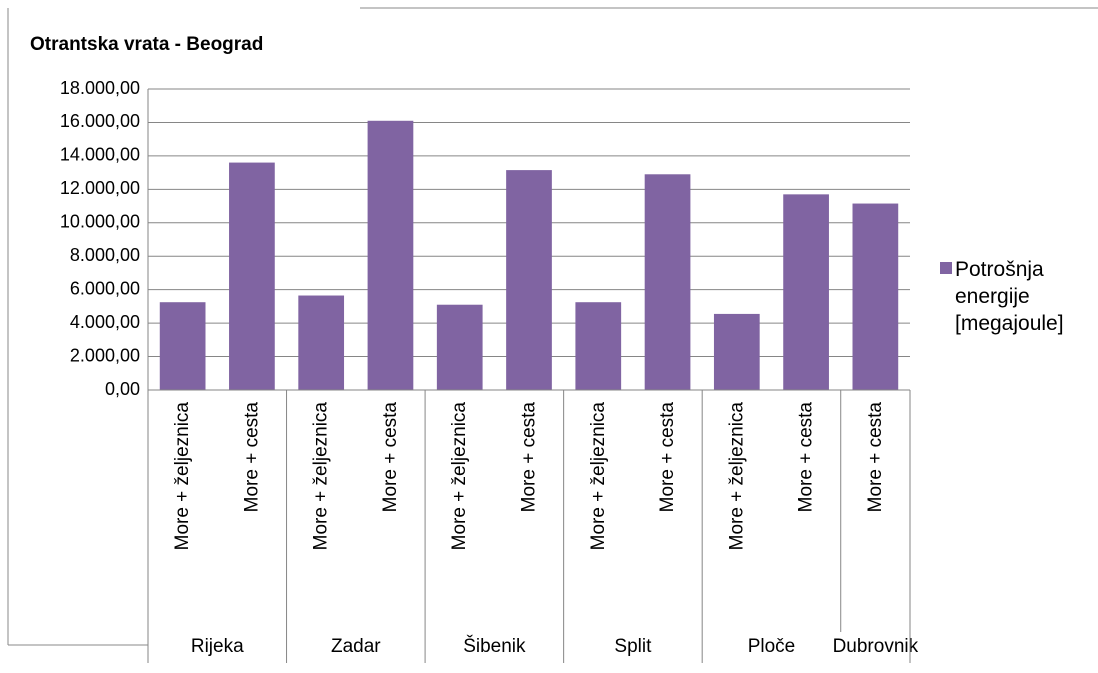 The width and height of the screenshot is (1098, 673). I want to click on y-tick-label: 12.000,00, so click(100, 188).